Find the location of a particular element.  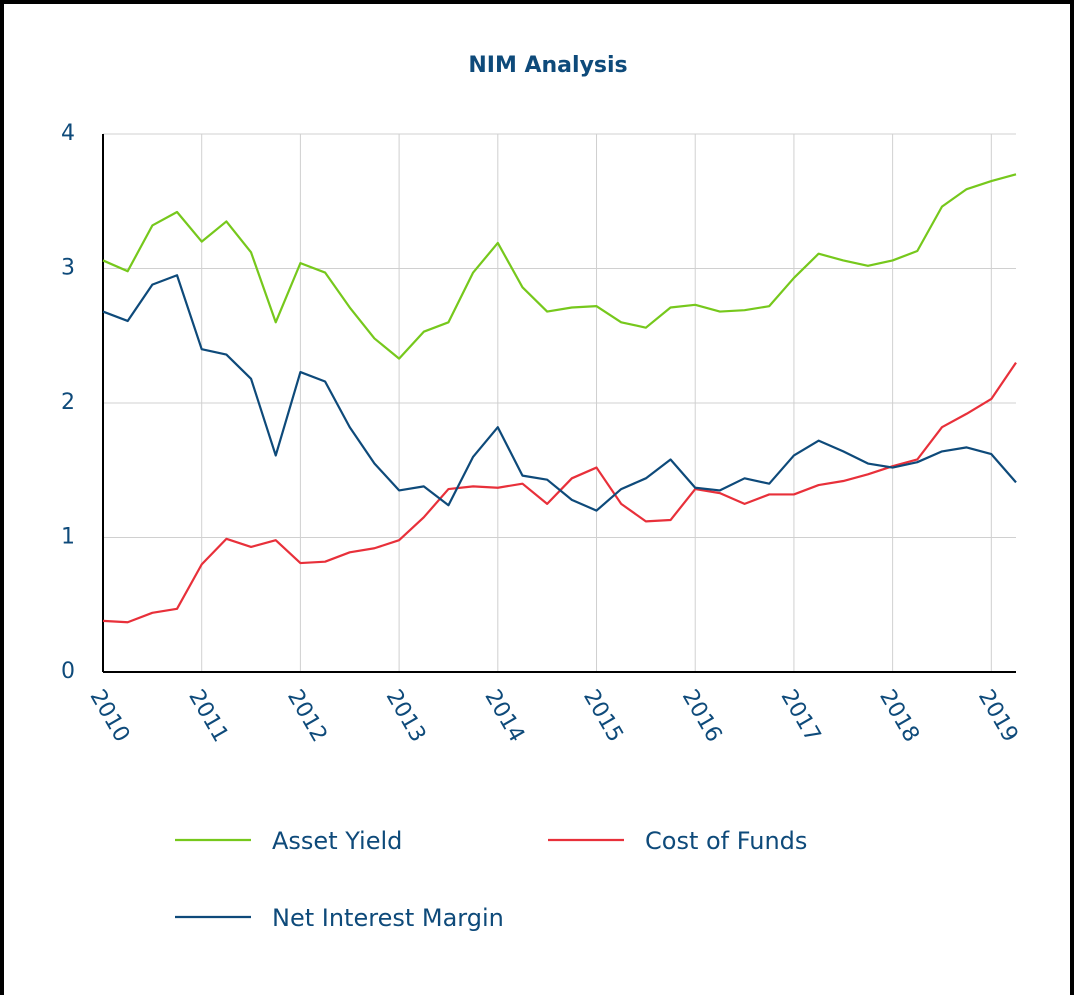

y-tick-label: 4 is located at coordinates (68, 133).